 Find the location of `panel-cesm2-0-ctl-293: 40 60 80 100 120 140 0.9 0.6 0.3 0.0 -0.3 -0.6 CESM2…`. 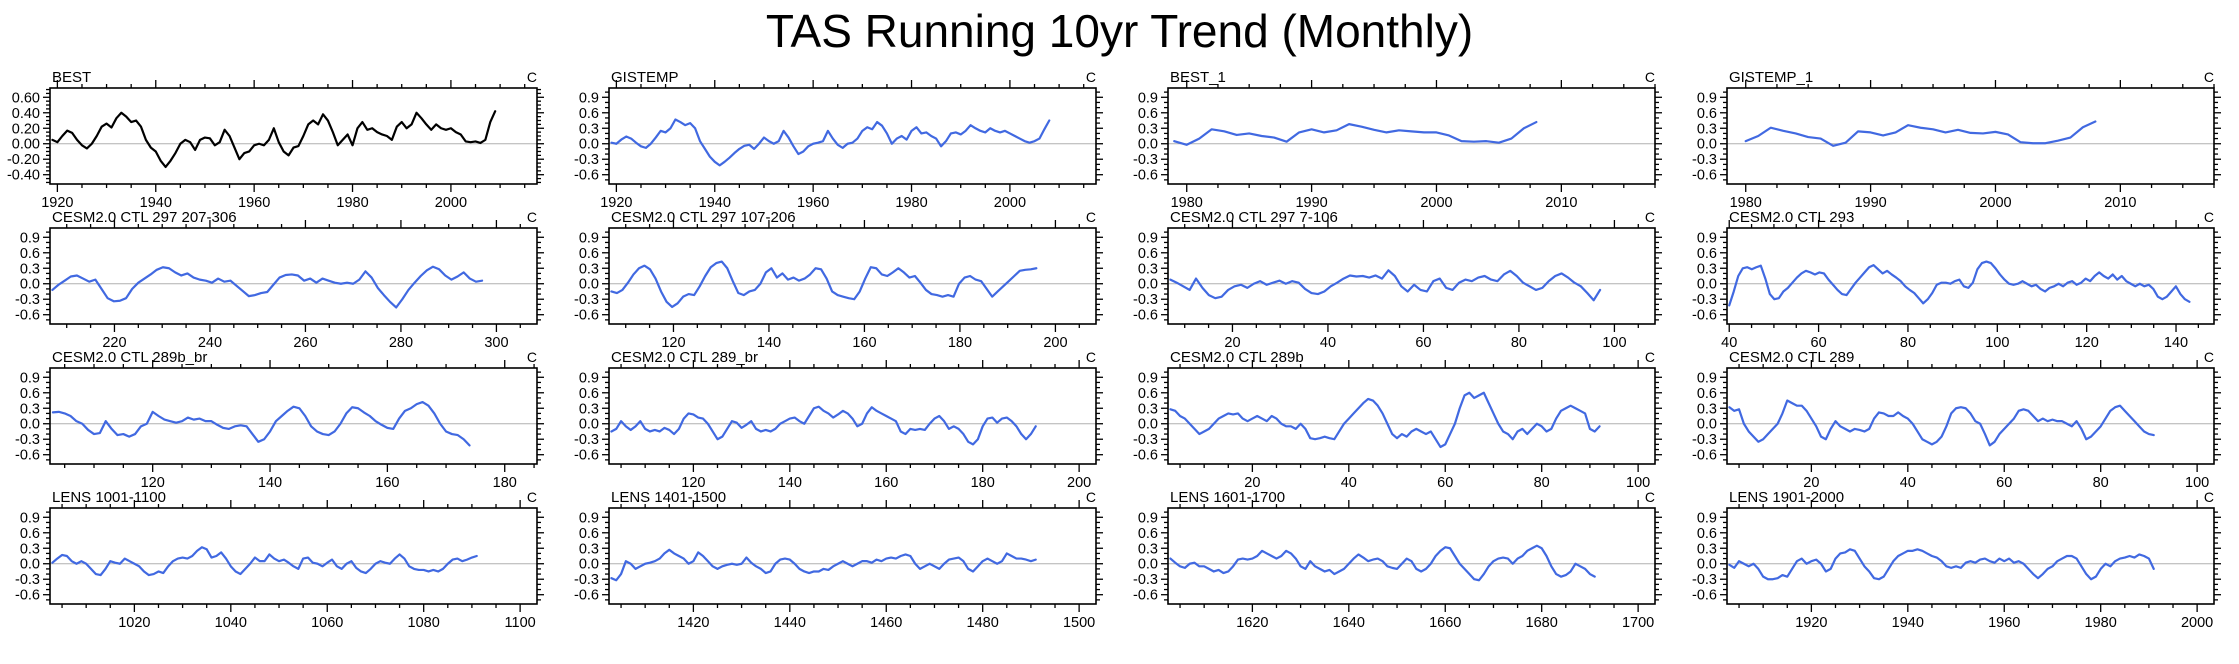

panel-cesm2-0-ctl-293: 40 60 80 100 120 140 0.9 0.6 0.3 0.0 -0.3 -0.6 CESM2… is located at coordinates (1960, 280).